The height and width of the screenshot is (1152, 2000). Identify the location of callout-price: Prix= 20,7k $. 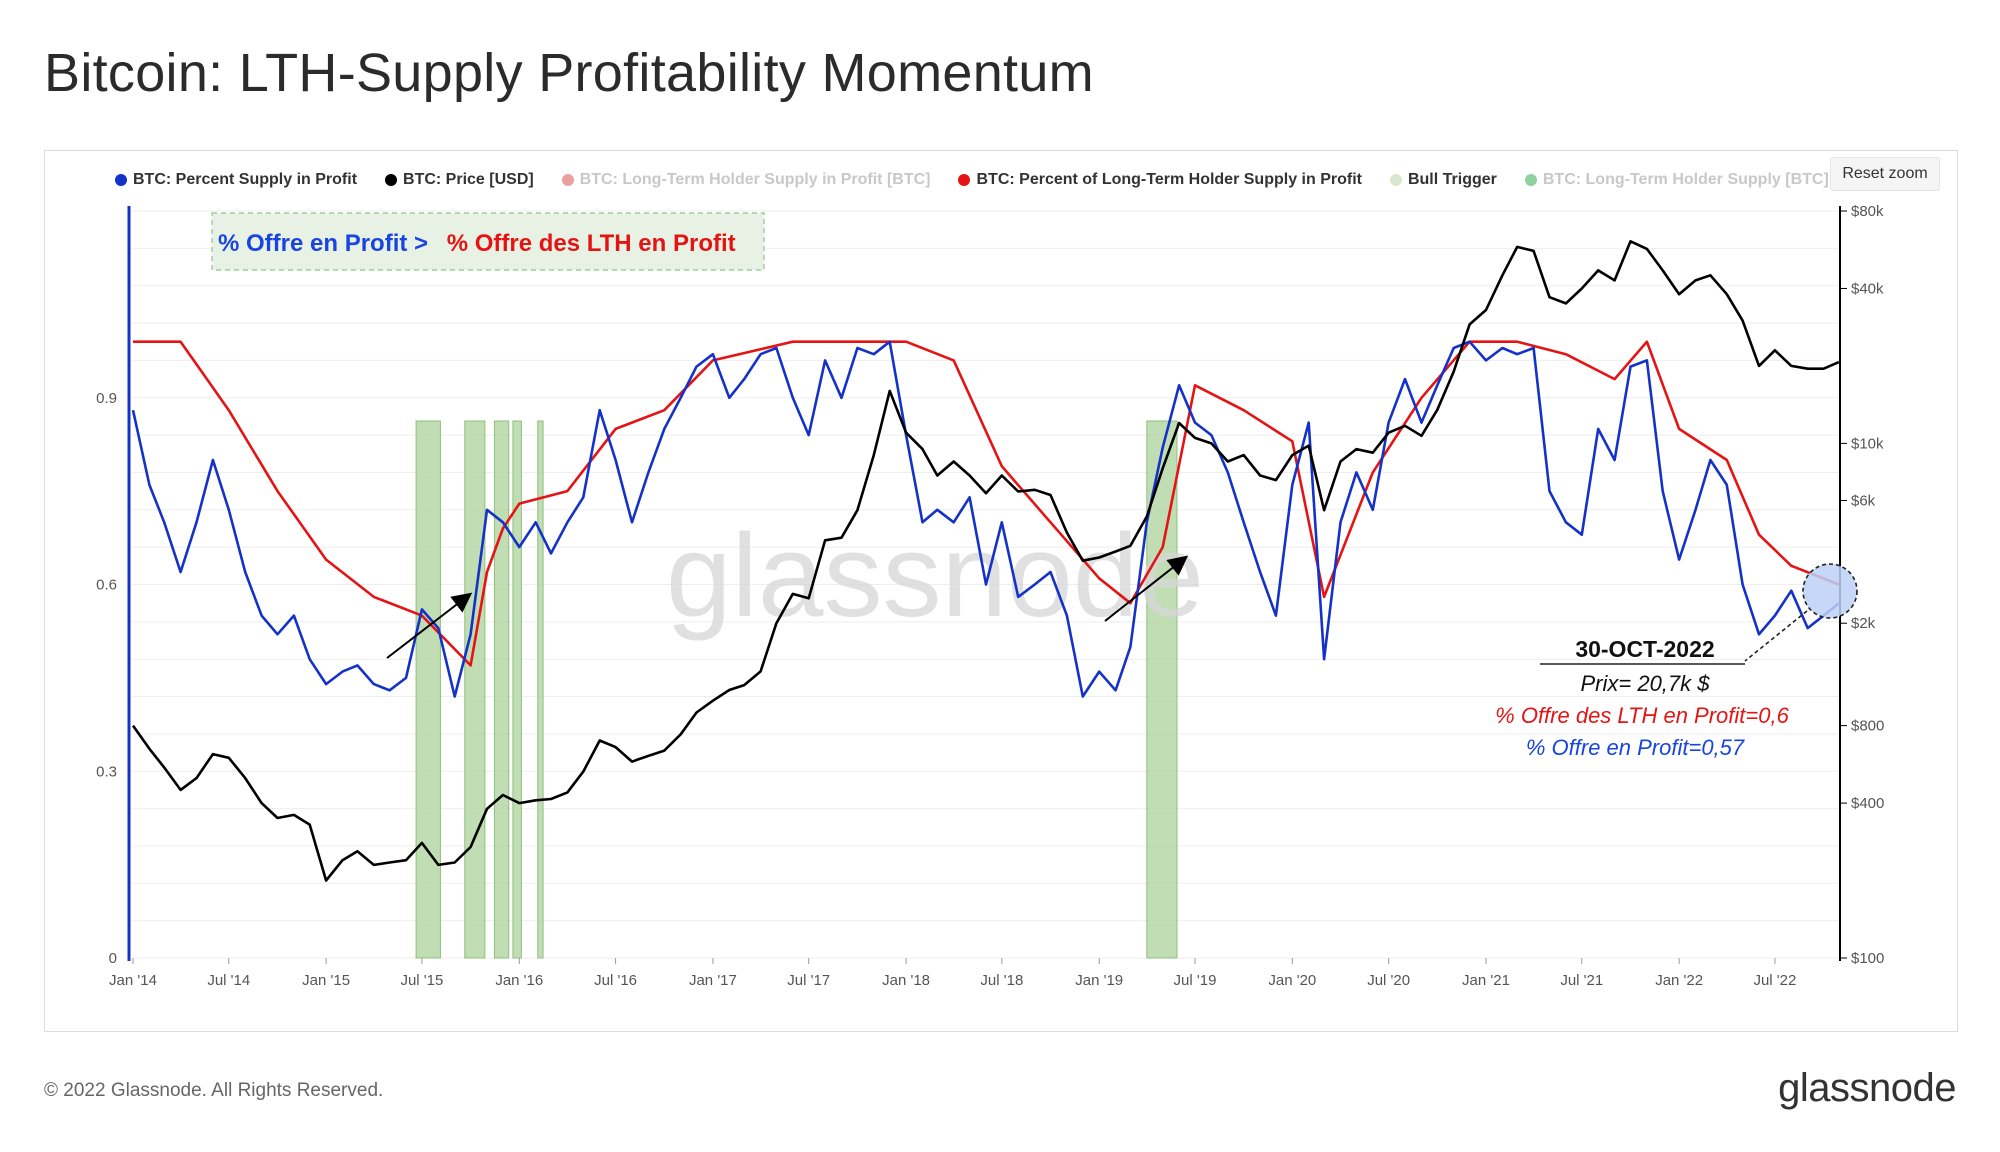
(1645, 683).